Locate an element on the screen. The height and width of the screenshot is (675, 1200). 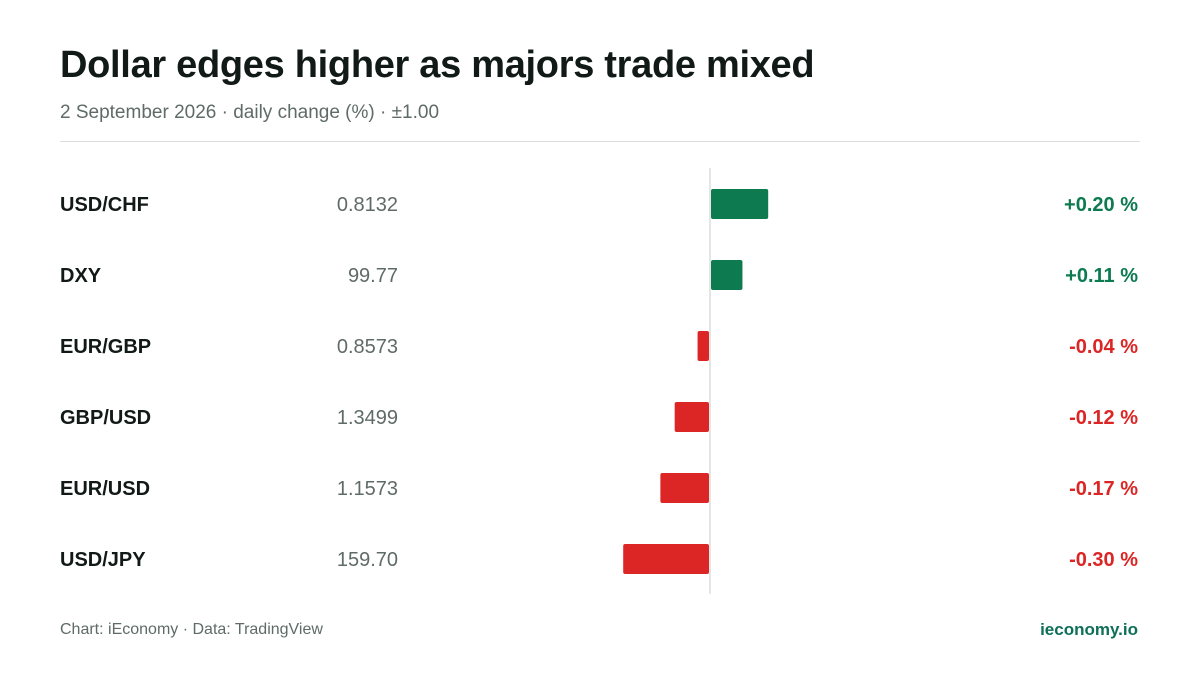
source-credit: Chart: iEconomy · Data: TradingView is located at coordinates (191, 629).